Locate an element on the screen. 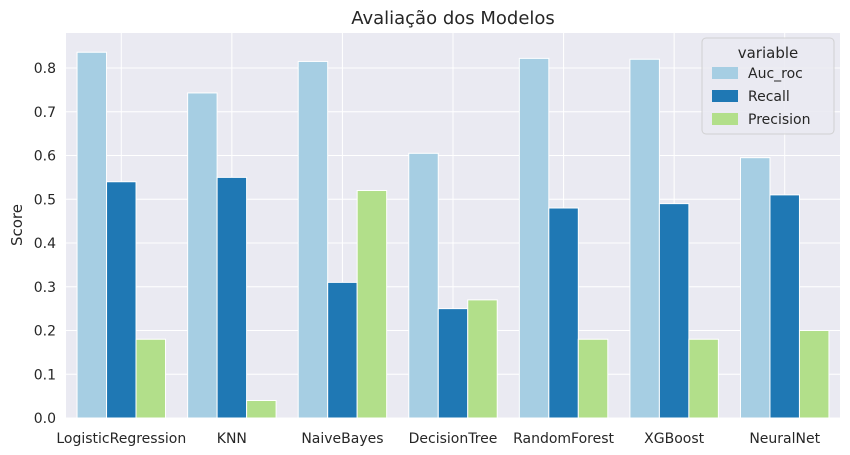  legend-label-auc_roc: Auc_roc is located at coordinates (775, 74).